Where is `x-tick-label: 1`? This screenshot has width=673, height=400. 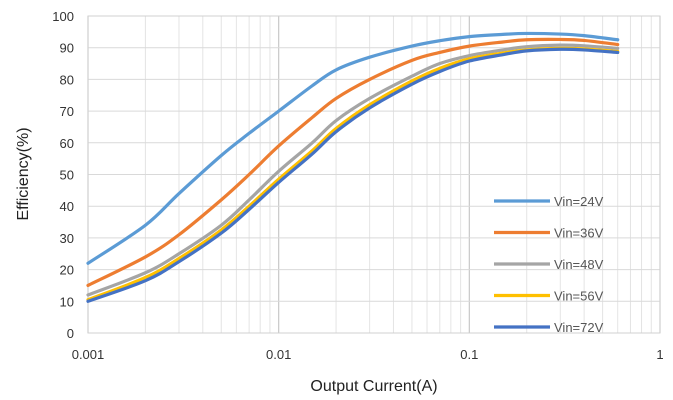
x-tick-label: 1 is located at coordinates (659, 354).